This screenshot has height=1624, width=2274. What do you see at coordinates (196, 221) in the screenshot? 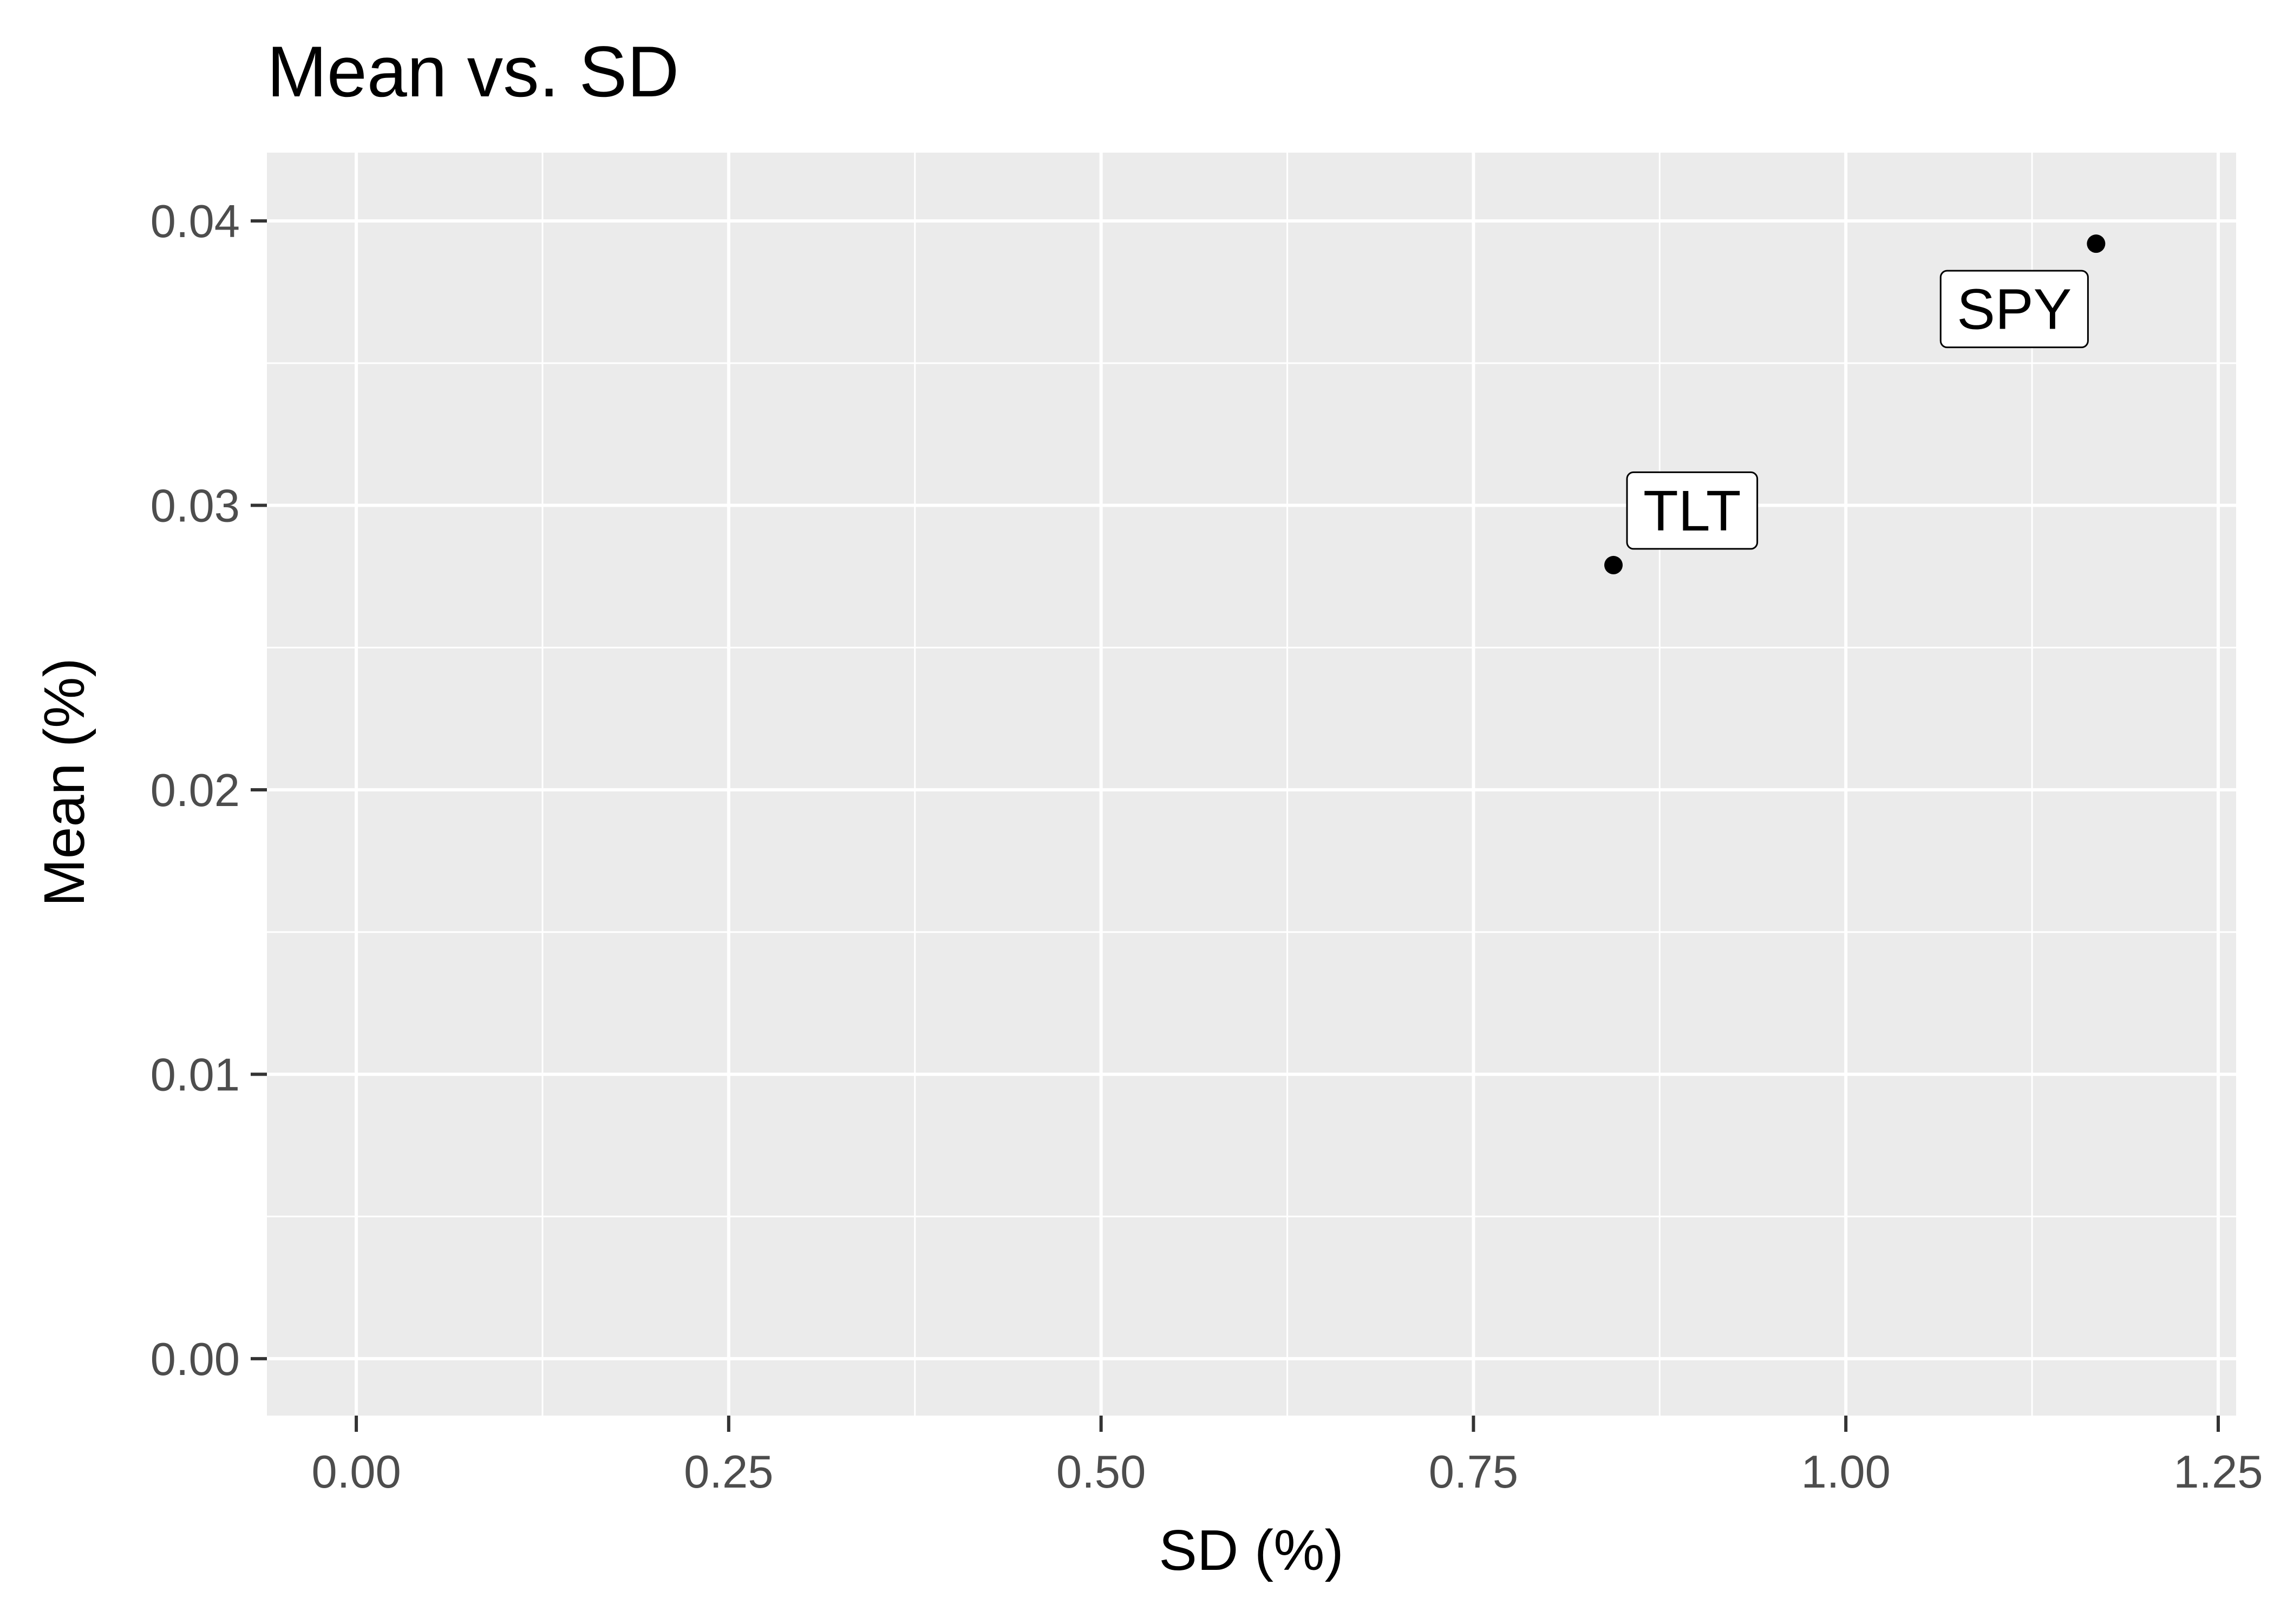
I see `y-tick-label: 0.04` at bounding box center [196, 221].